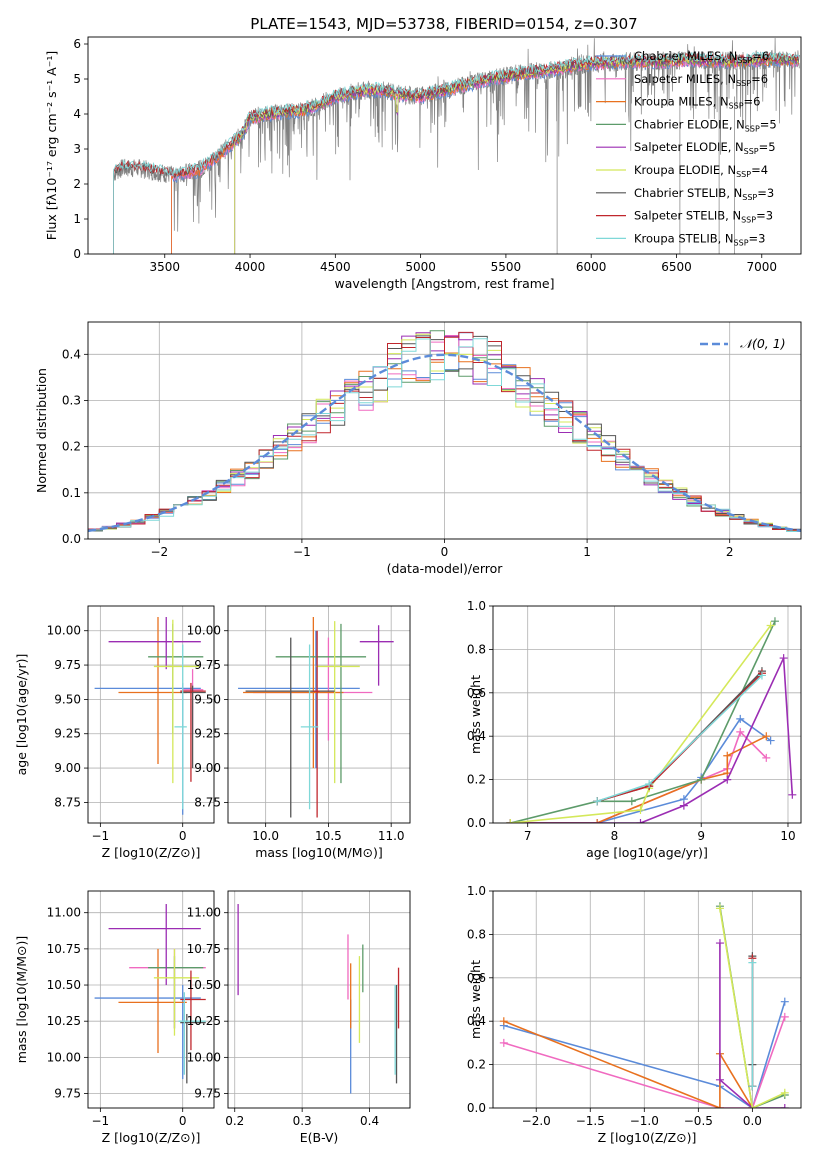  What do you see at coordinates (761, 267) in the screenshot?
I see `x-tick-label: 7000` at bounding box center [761, 267].